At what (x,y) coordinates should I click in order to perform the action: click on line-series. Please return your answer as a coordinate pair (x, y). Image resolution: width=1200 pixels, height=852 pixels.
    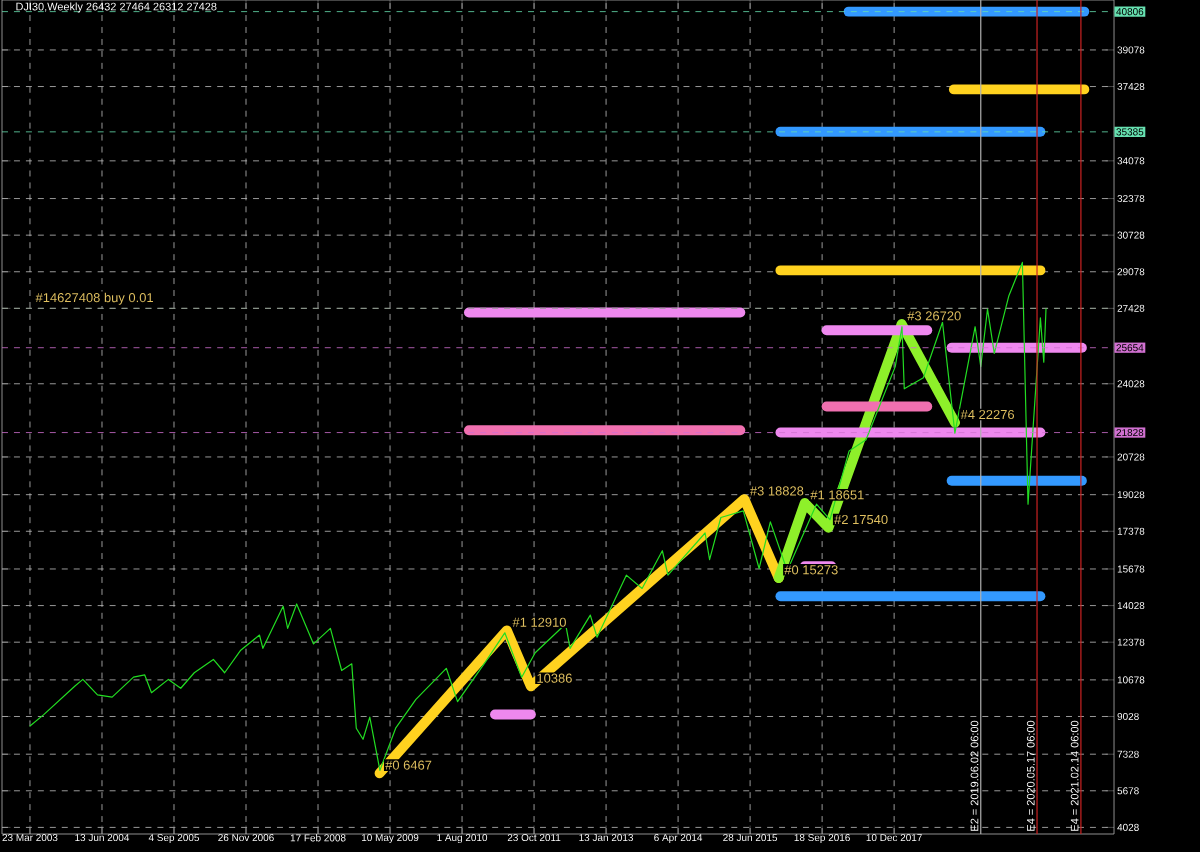
    Looking at the image, I should click on (579, 636).